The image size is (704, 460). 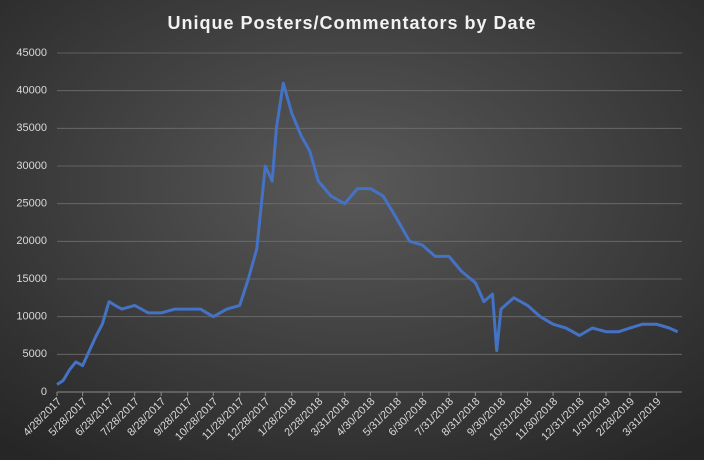 What do you see at coordinates (31, 53) in the screenshot?
I see `y-tick-label: 45000` at bounding box center [31, 53].